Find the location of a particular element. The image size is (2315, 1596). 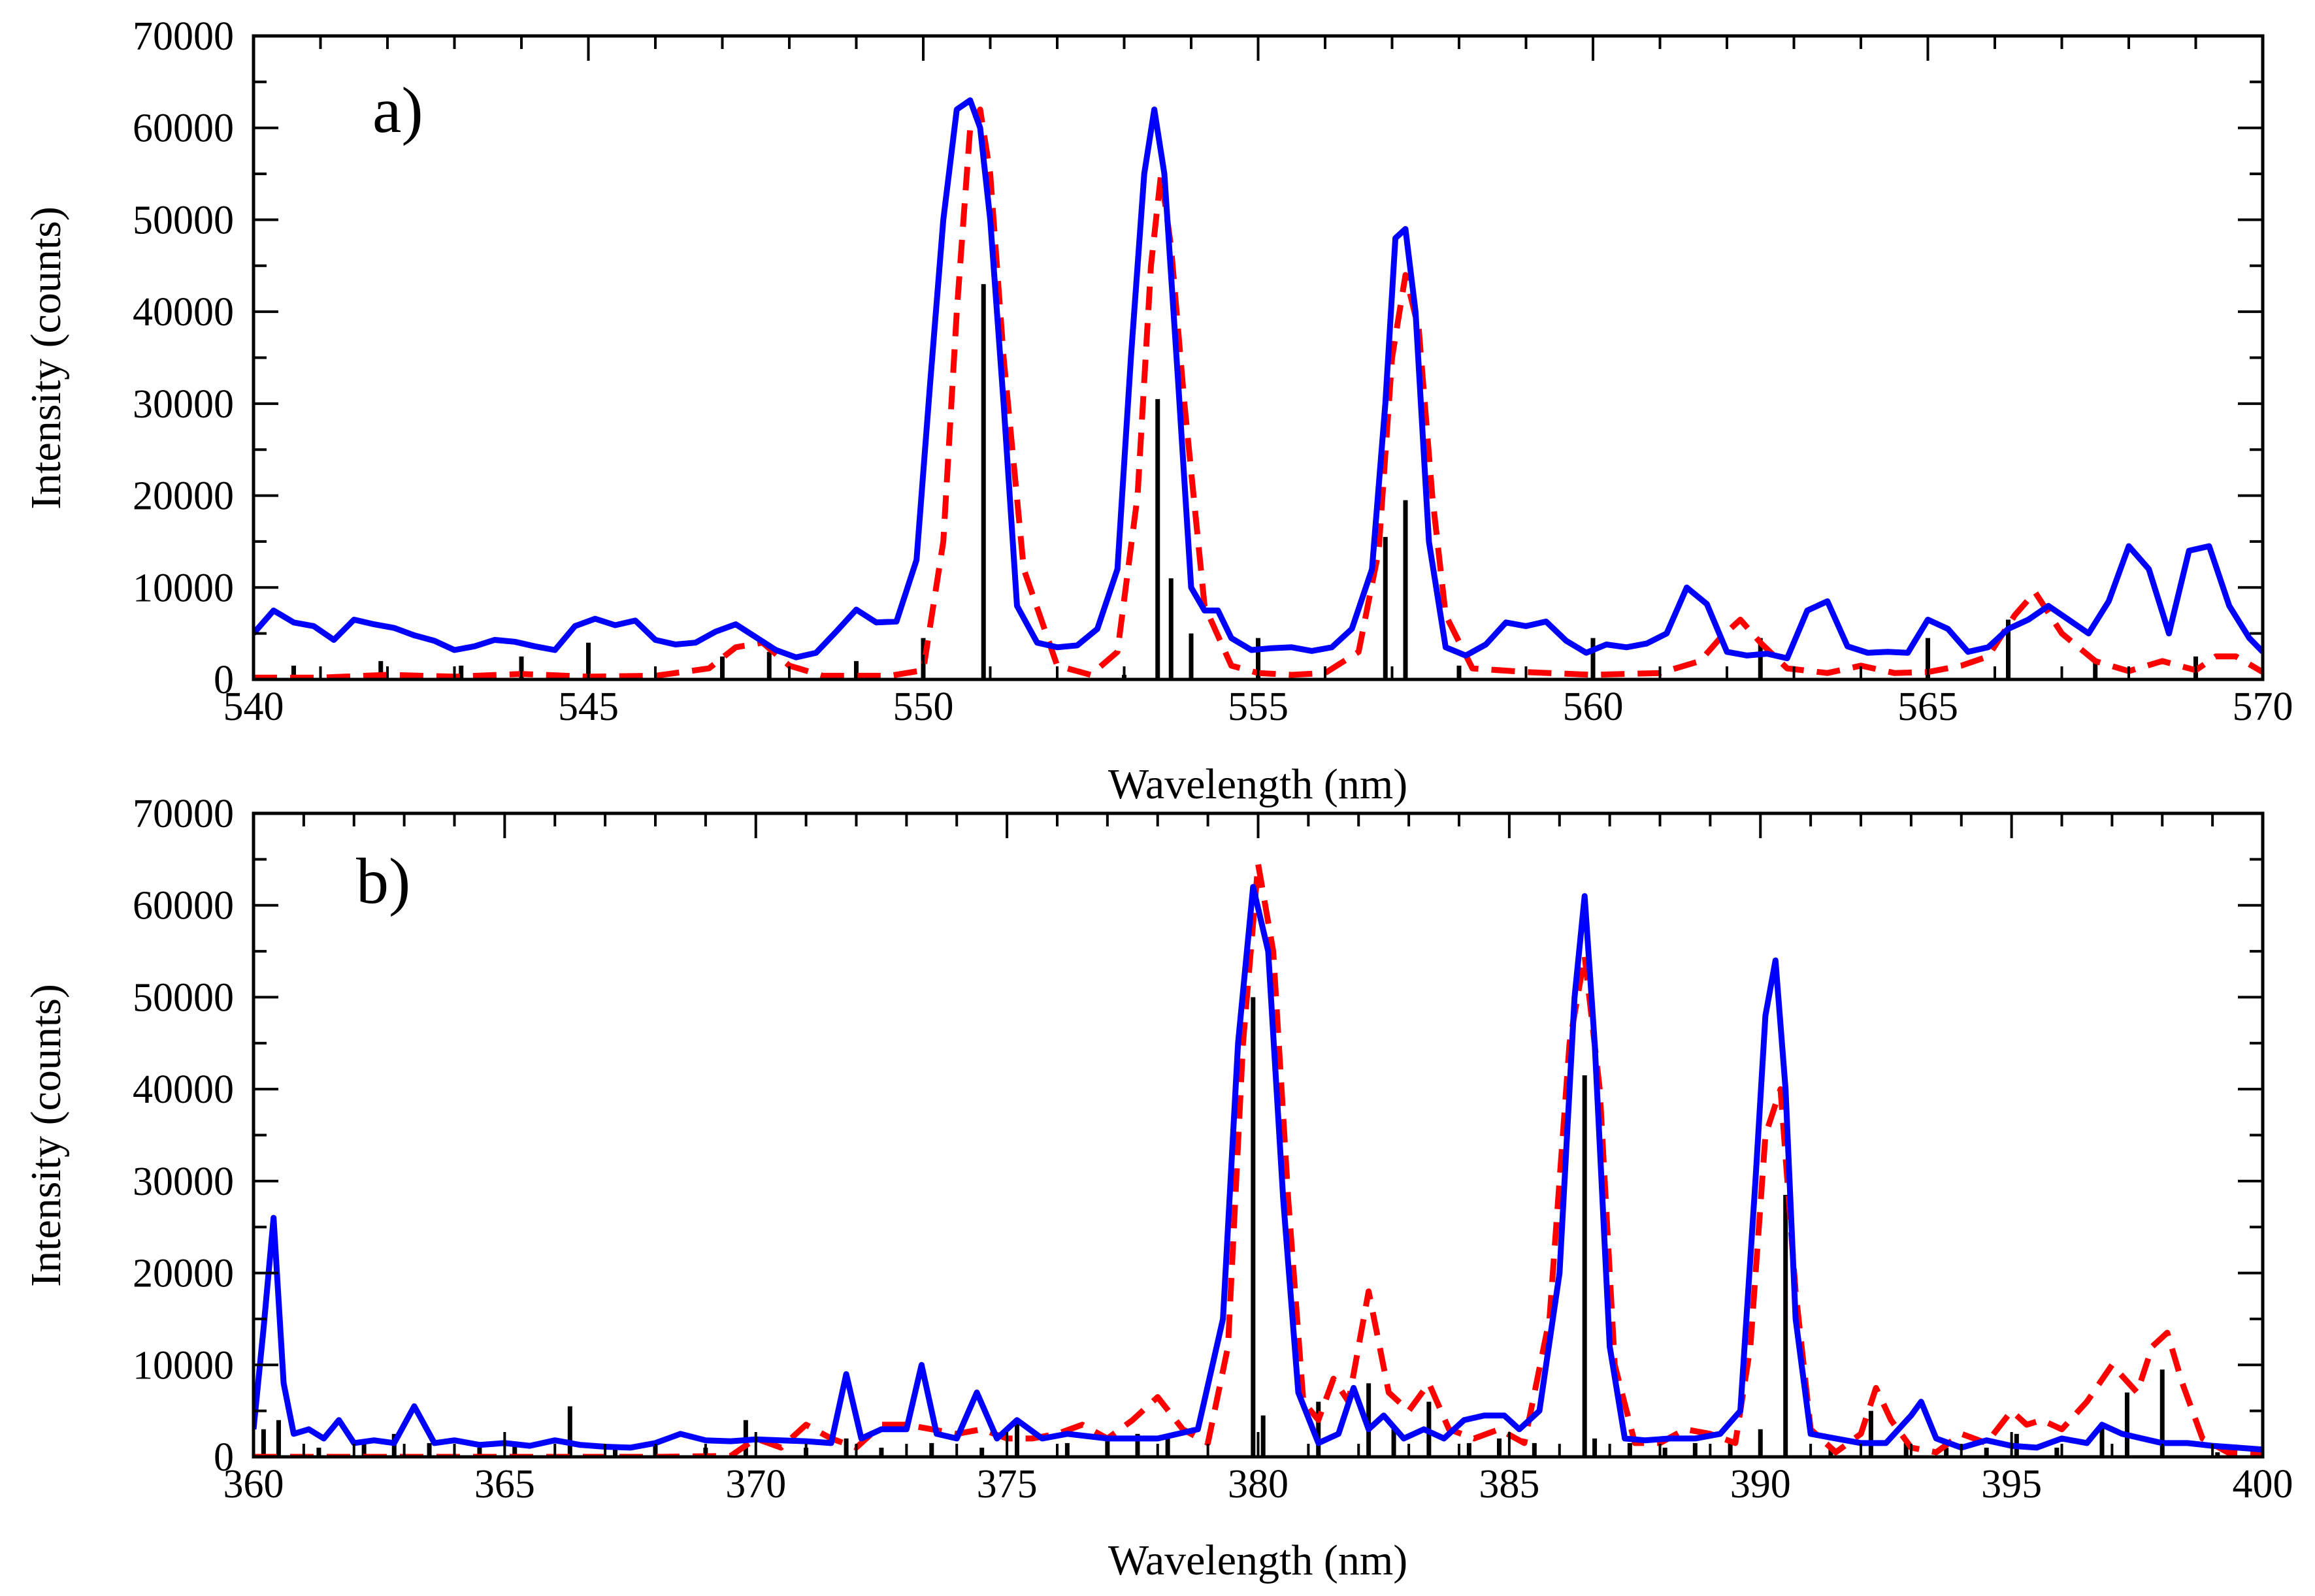

panel-a-x-tick-label: 550 is located at coordinates (923, 707).